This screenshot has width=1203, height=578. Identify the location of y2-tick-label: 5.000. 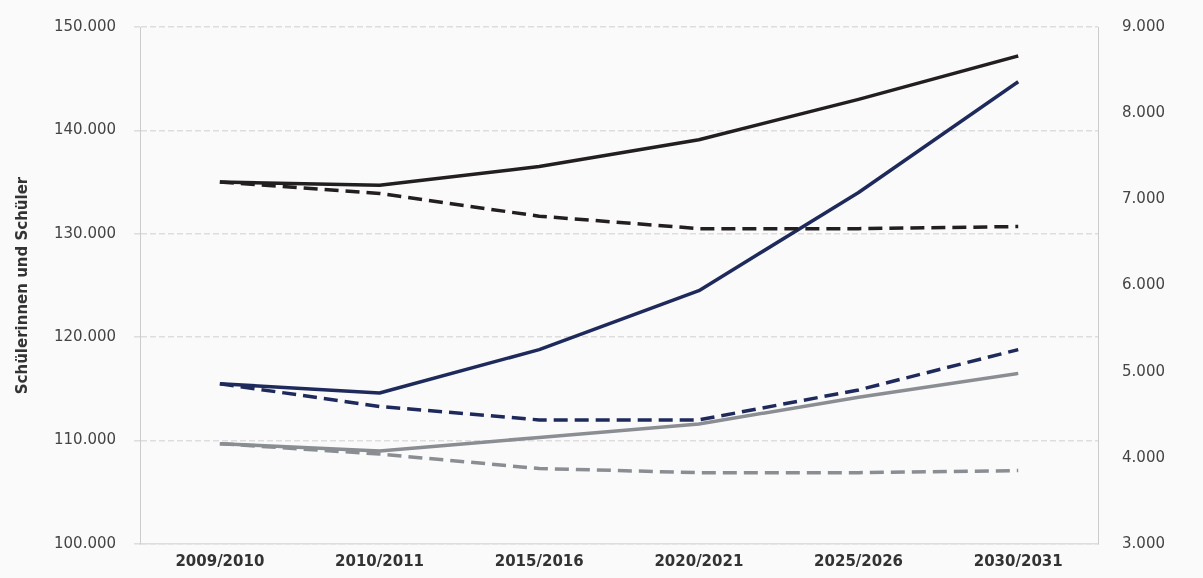
(1144, 370).